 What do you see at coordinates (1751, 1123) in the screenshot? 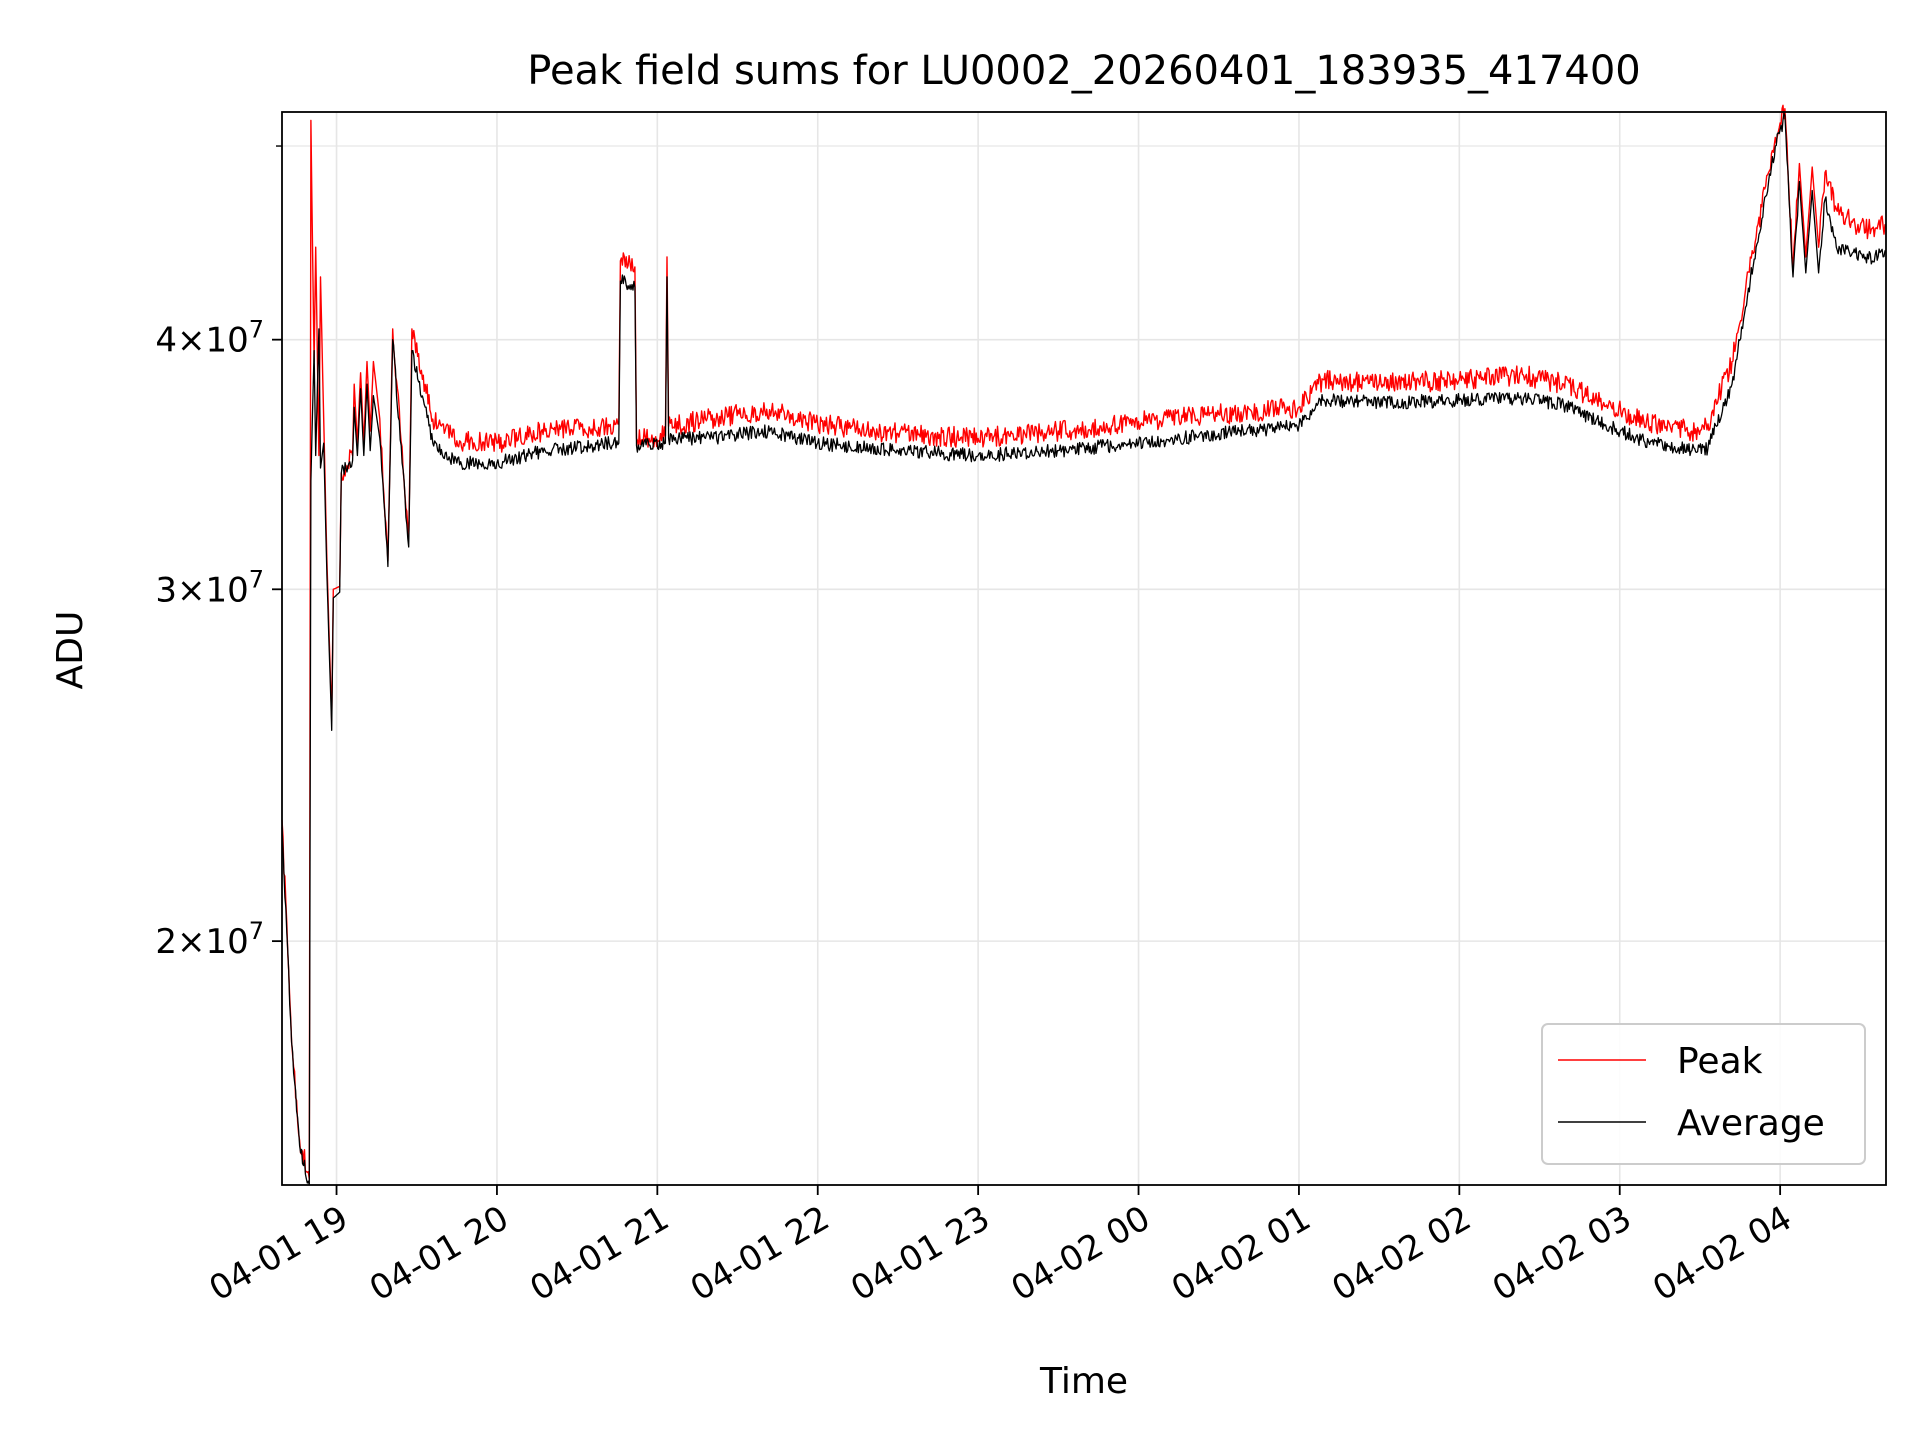
I see `legend-label-average: Average` at bounding box center [1751, 1123].